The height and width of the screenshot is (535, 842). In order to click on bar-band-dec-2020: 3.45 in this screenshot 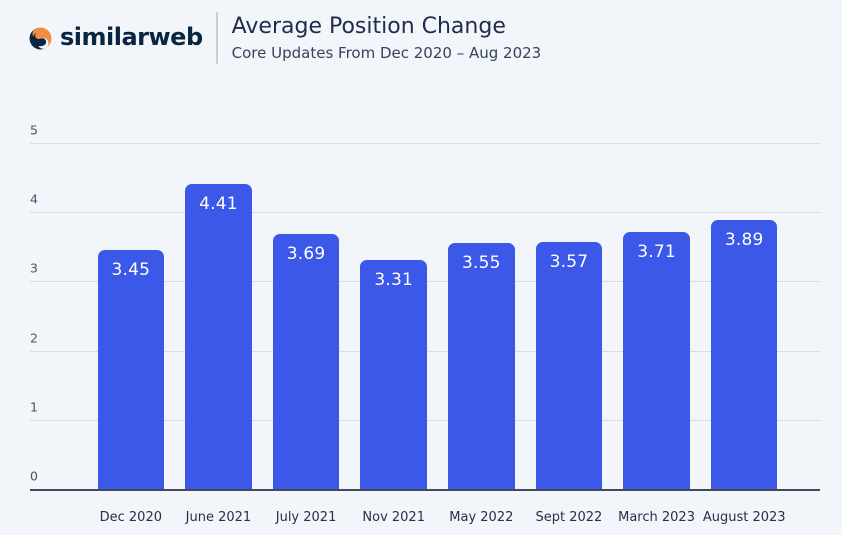, I will do `click(131, 316)`.